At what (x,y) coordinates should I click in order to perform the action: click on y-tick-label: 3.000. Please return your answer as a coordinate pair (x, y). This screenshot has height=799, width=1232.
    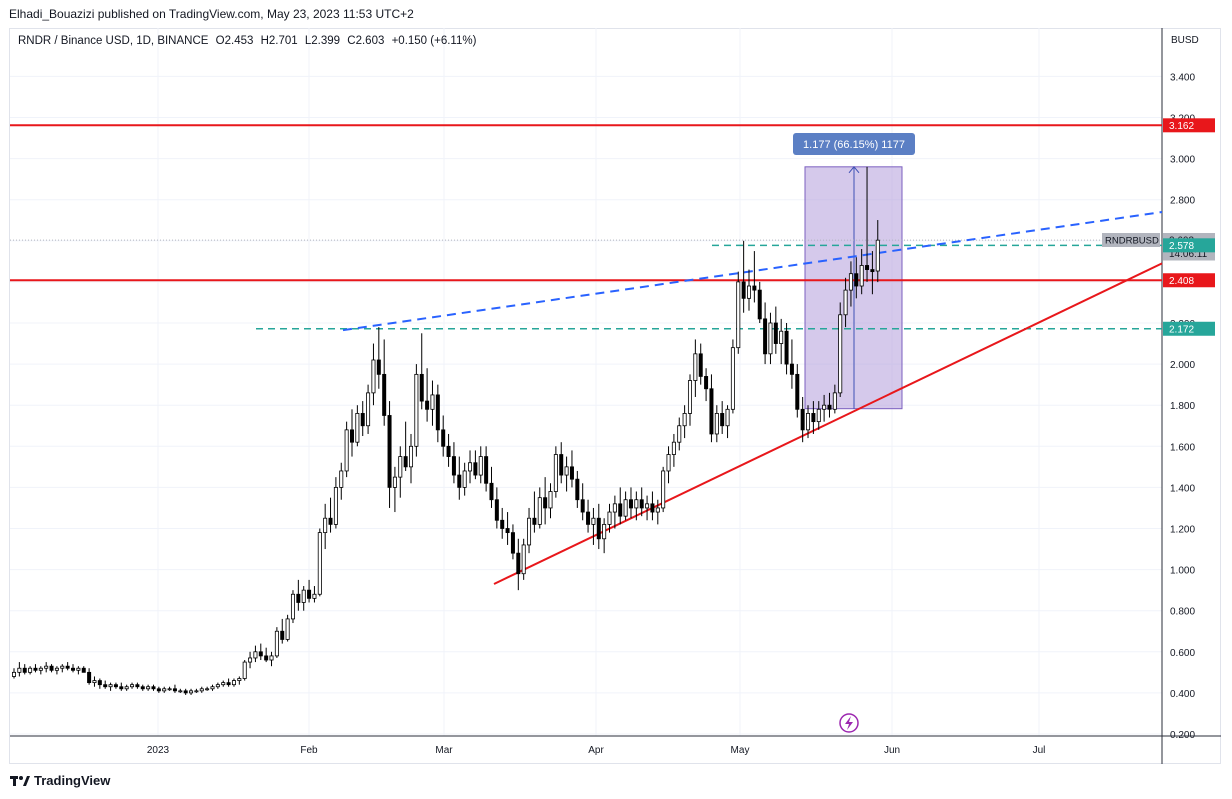
    Looking at the image, I should click on (1182, 160).